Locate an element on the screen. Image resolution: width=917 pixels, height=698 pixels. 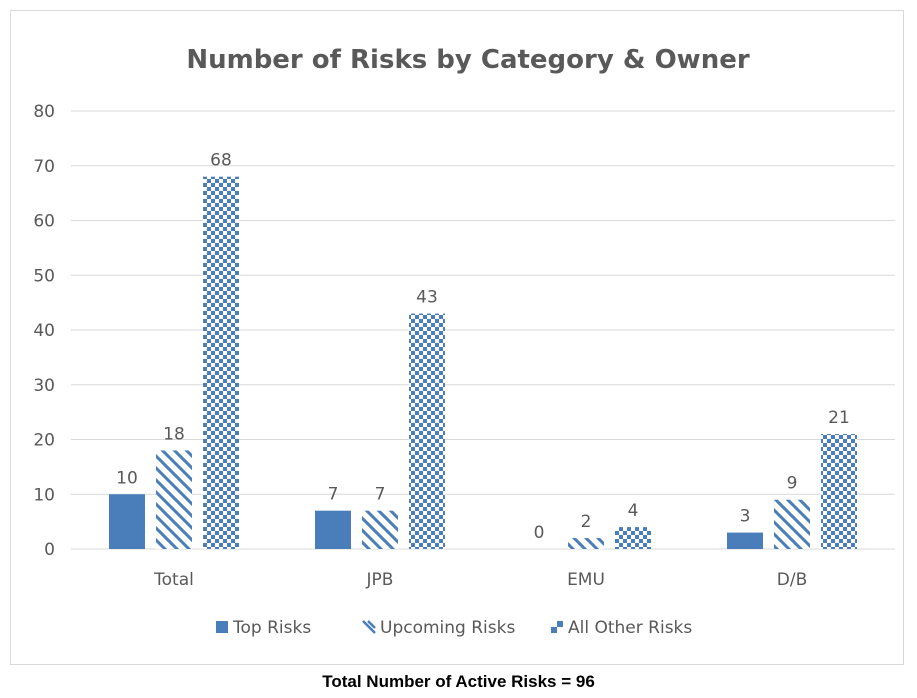
data-label: 0 is located at coordinates (539, 533).